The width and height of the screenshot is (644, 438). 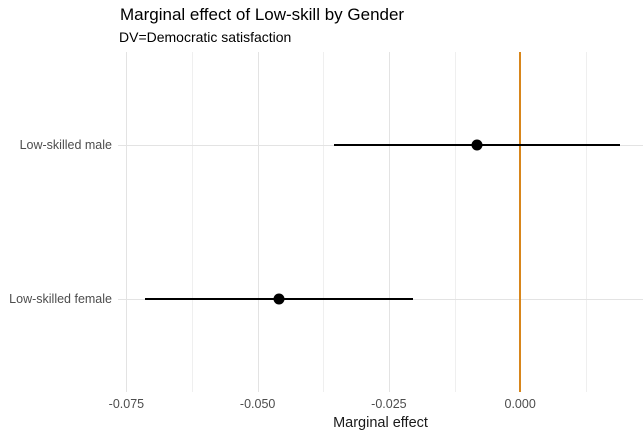 I want to click on y-tick-label: Low-skilled male, so click(x=65, y=144).